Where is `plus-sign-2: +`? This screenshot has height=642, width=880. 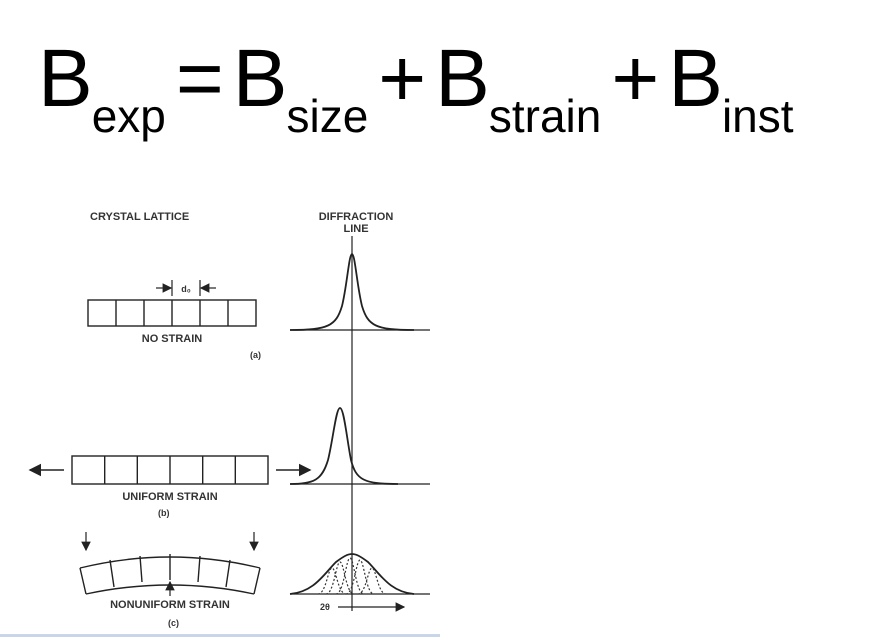
plus-sign-2: + is located at coordinates (635, 78).